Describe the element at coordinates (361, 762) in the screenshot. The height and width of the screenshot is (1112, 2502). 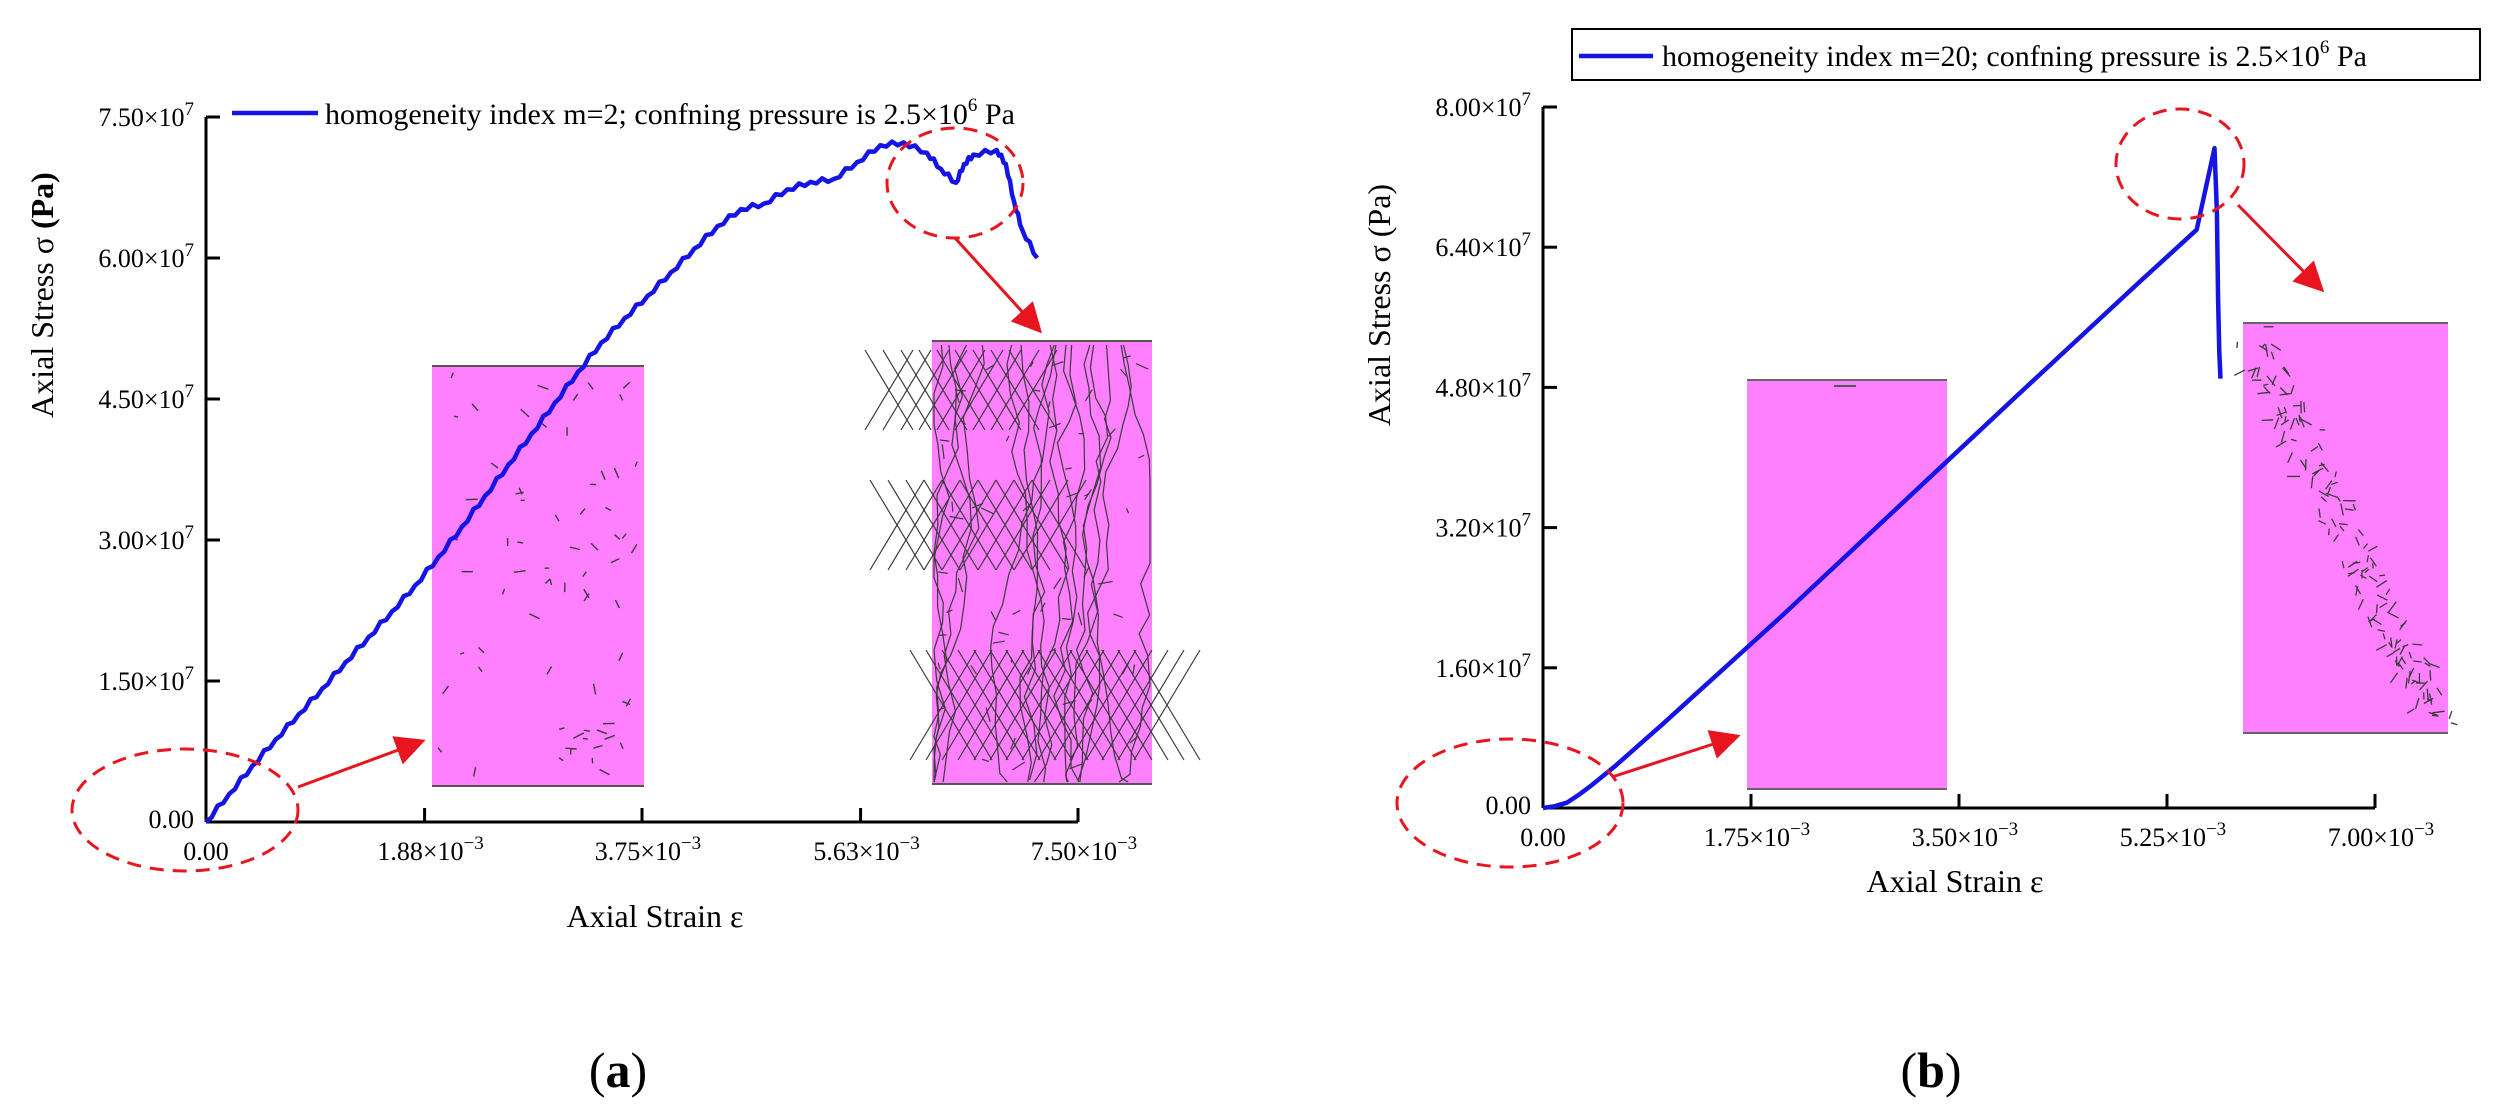
I see `arrow-origin-a` at that location.